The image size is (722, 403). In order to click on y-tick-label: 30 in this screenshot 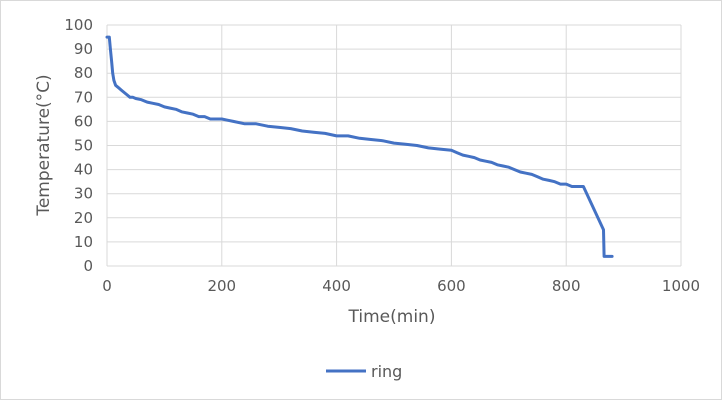, I will do `click(83, 194)`.